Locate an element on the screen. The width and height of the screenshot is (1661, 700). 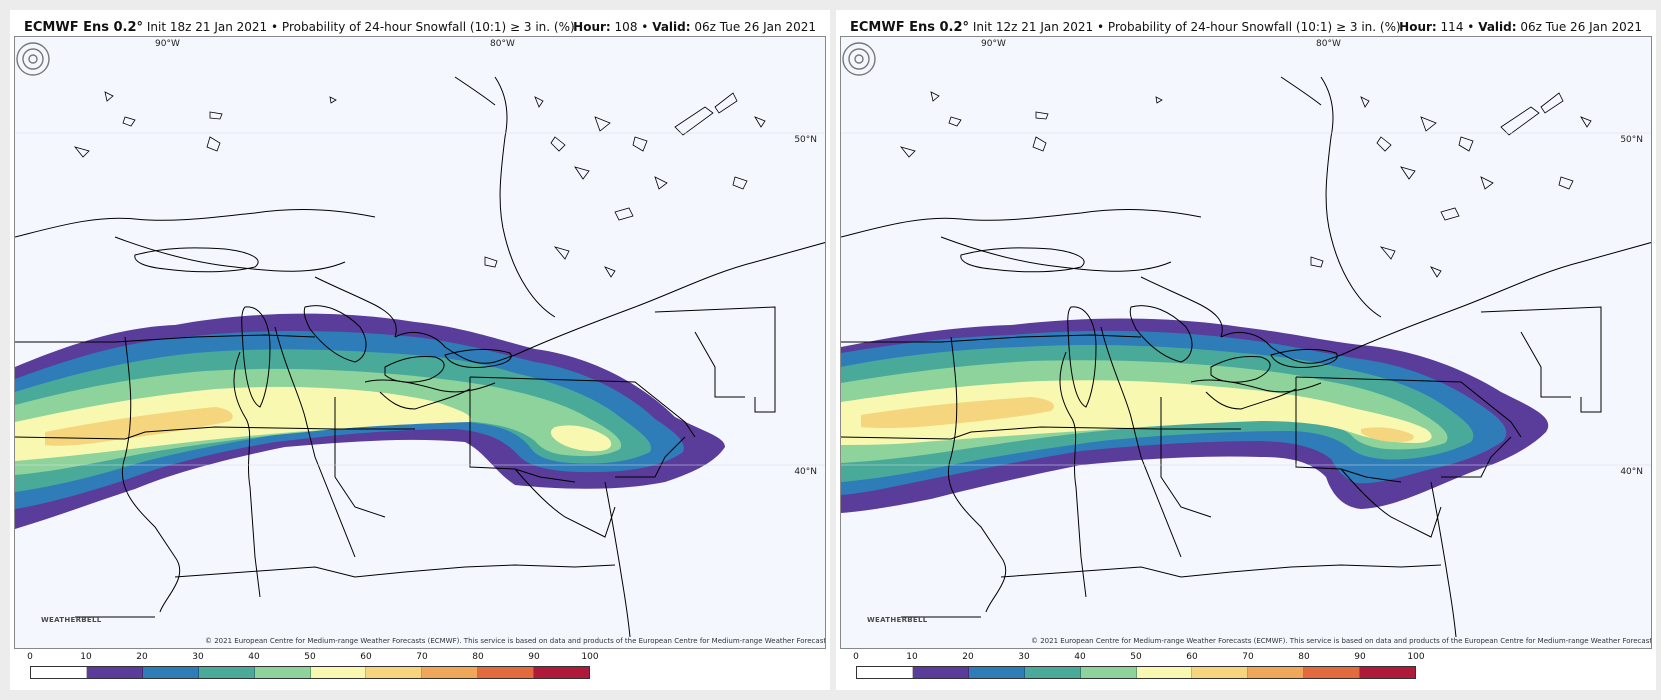
init-time: Init 12z 21 Jan 2021 is located at coordinates (1033, 27).